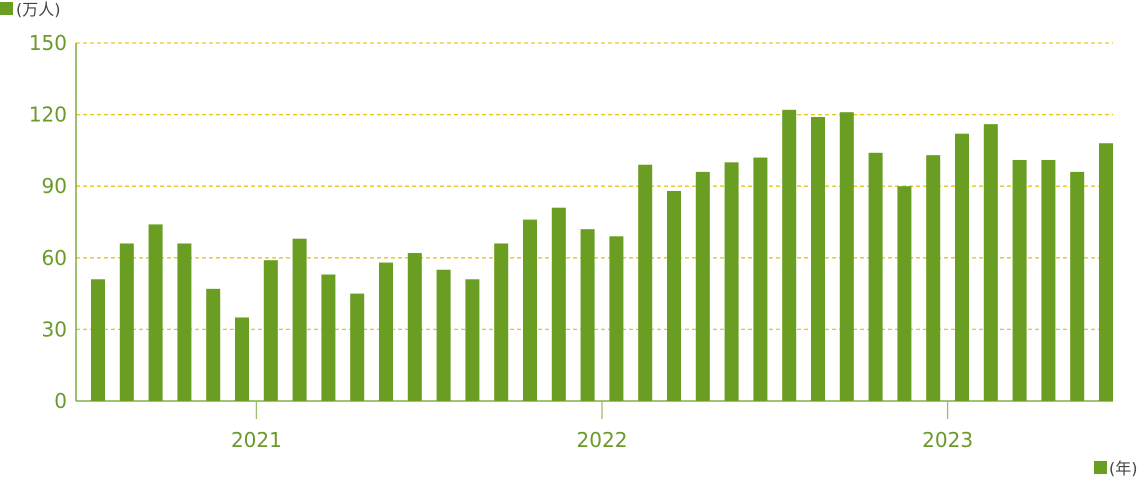 This screenshot has height=480, width=1140. Describe the element at coordinates (54, 186) in the screenshot. I see `y-tick-label: 90` at that location.